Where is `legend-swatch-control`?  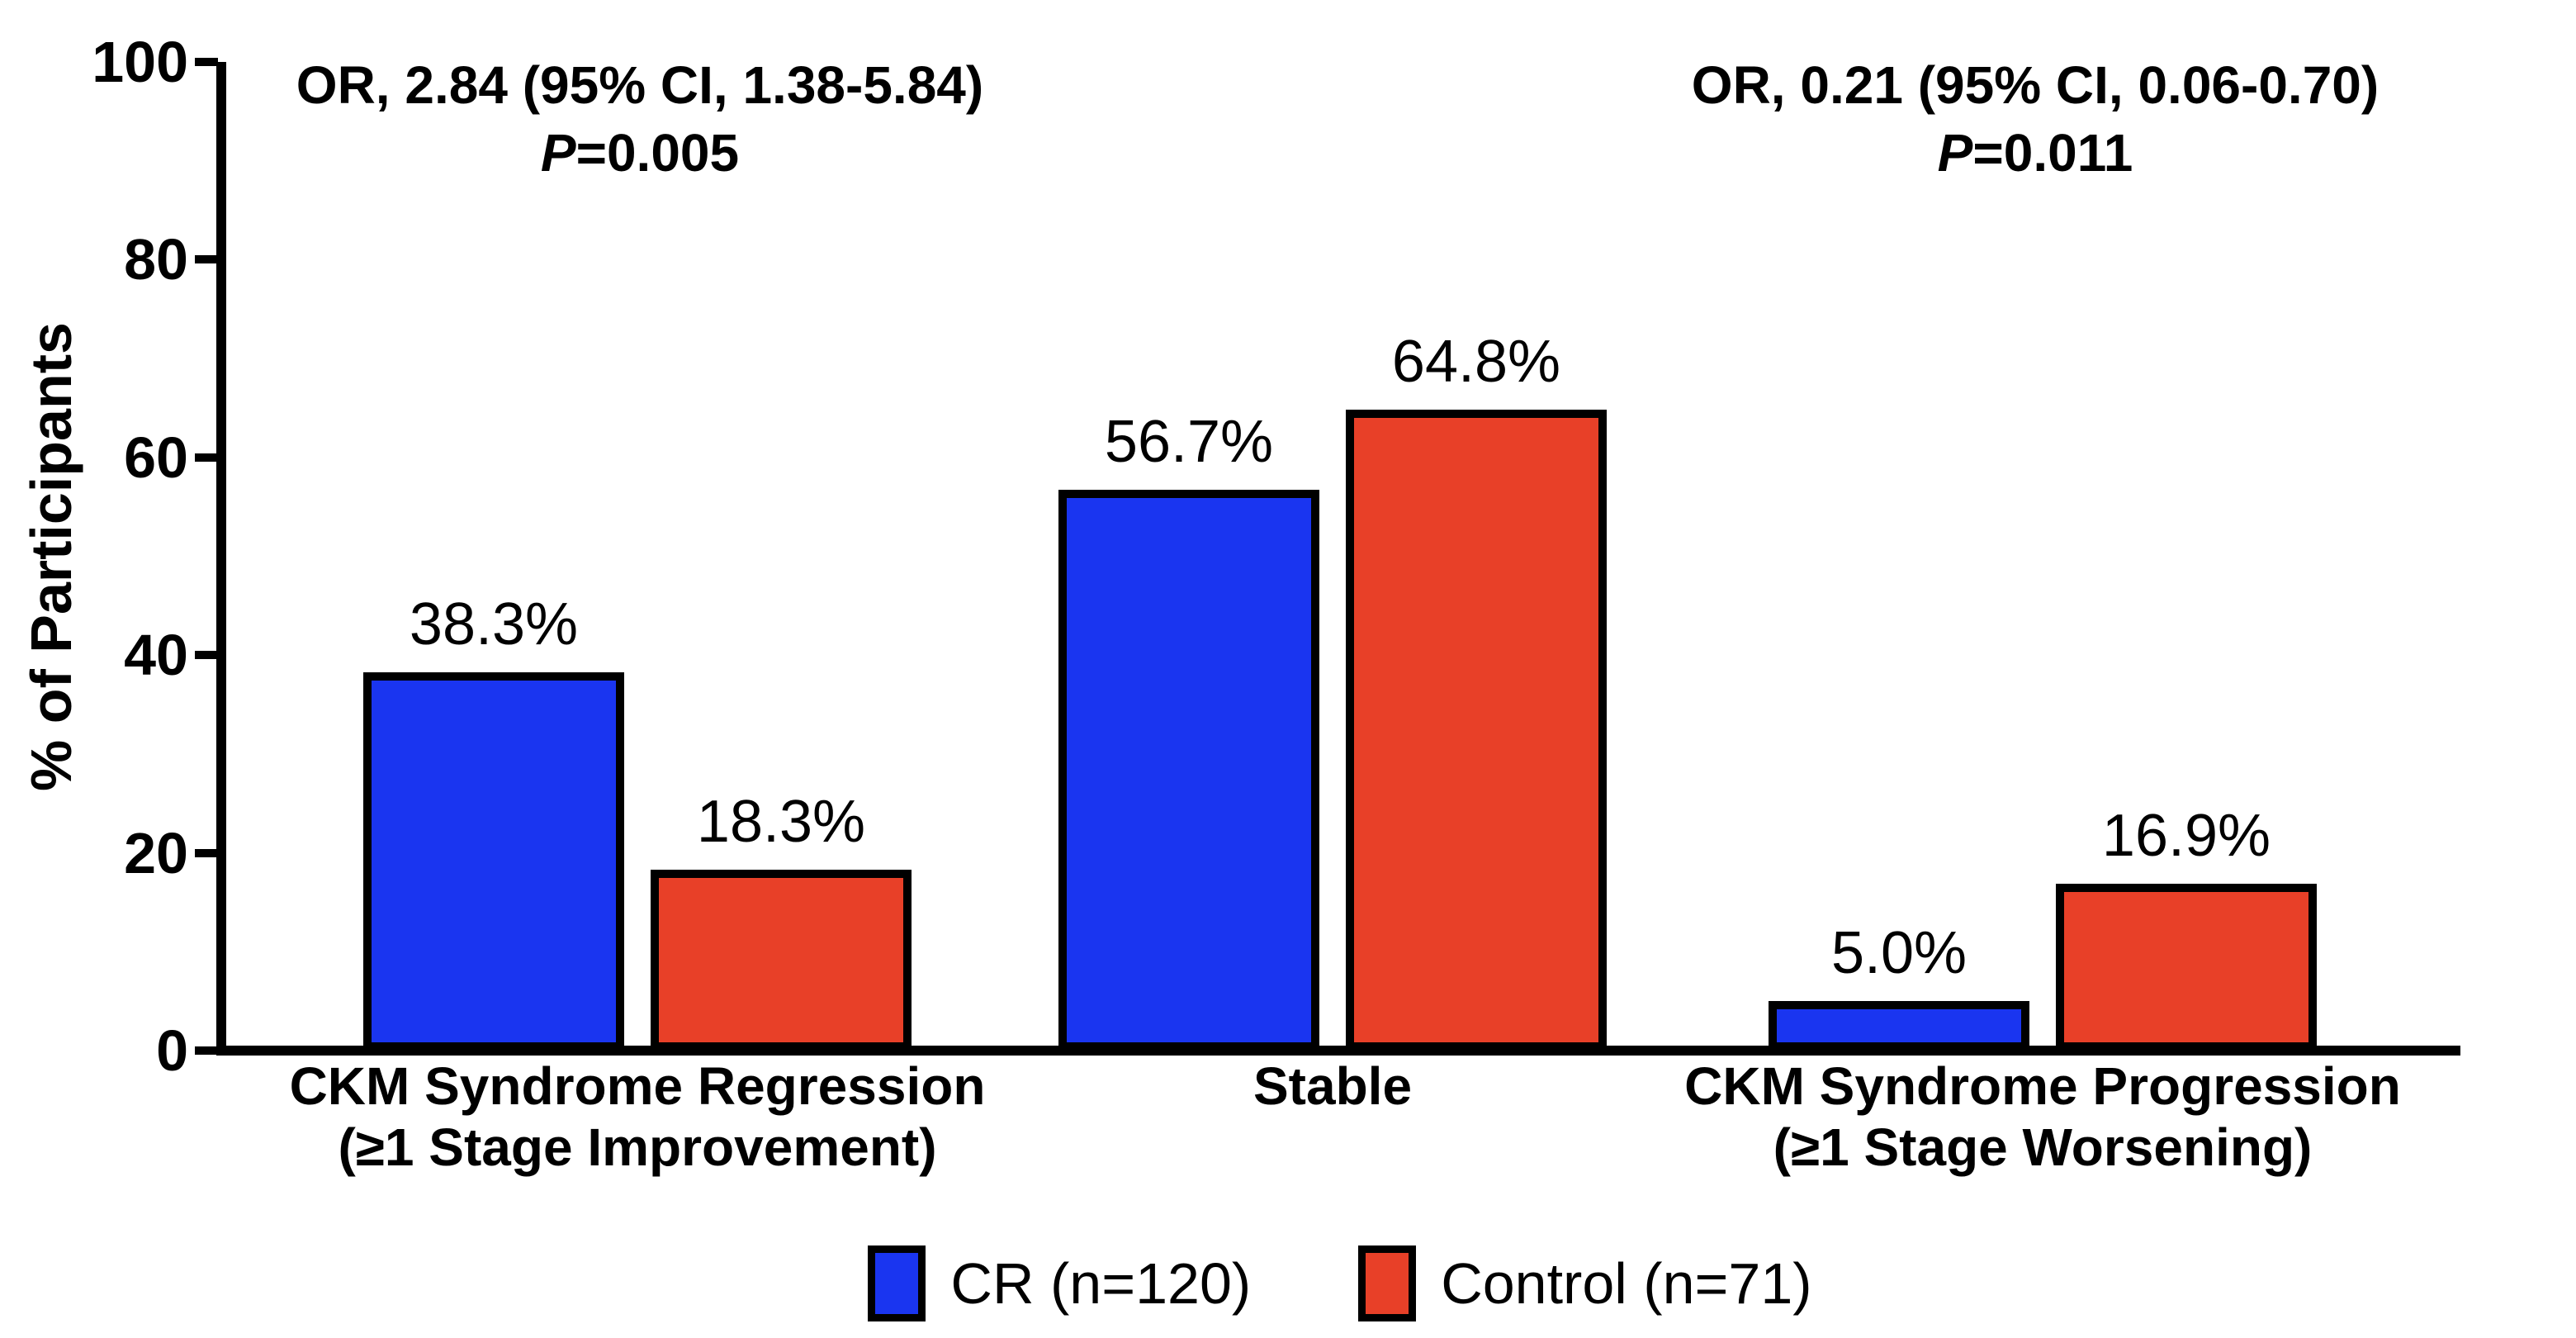
legend-swatch-control is located at coordinates (1387, 1283).